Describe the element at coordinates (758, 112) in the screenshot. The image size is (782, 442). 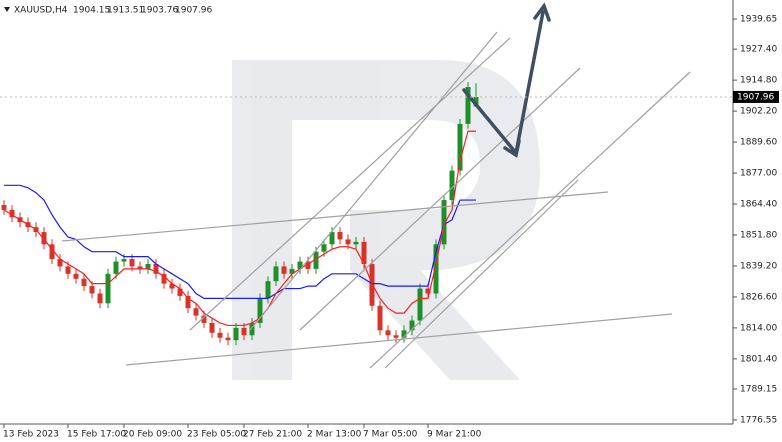
I see `y-tick-label: 1902.20` at that location.